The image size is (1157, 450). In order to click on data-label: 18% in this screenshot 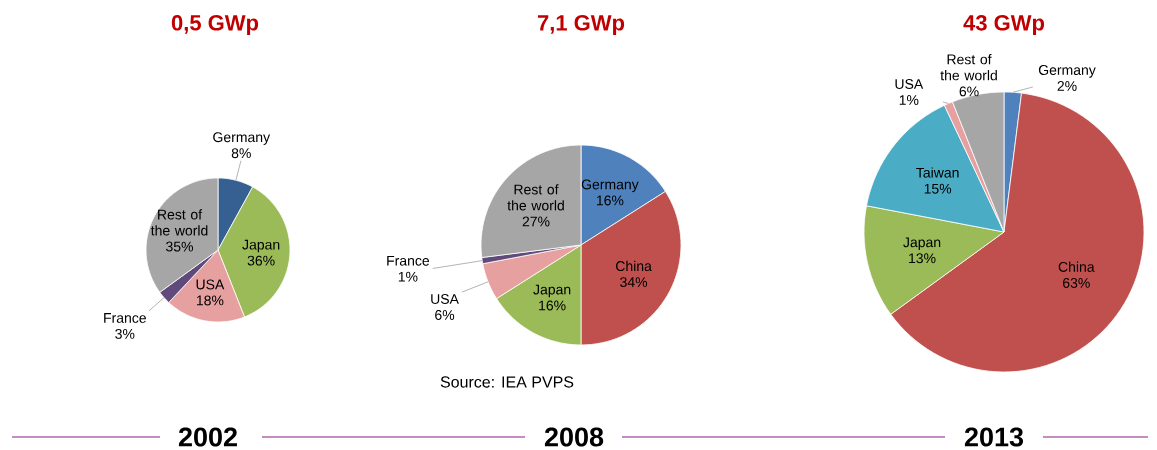, I will do `click(210, 300)`.